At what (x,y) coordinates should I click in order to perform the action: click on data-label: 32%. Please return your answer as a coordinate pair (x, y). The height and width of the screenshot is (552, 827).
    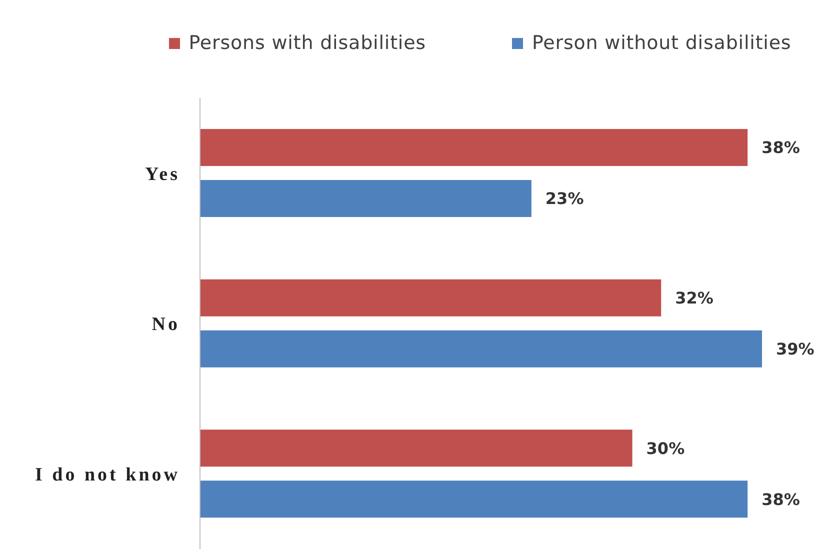
    Looking at the image, I should click on (694, 298).